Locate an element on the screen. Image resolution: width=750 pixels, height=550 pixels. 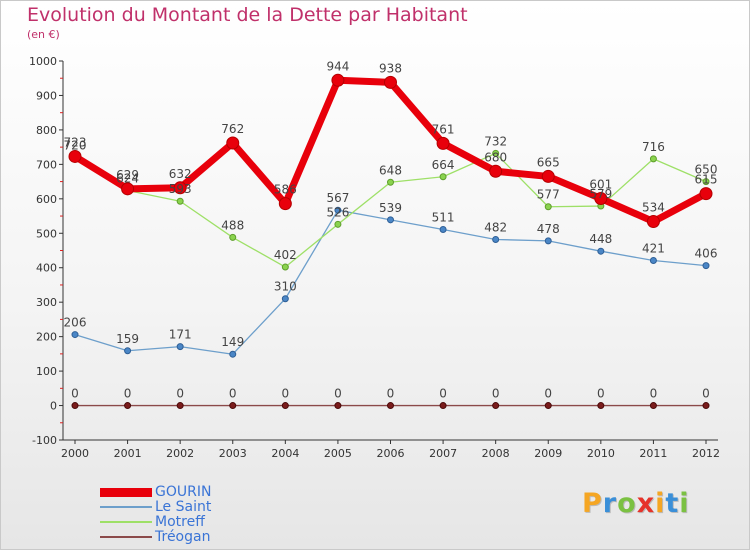
data-label-gourin: 586 is located at coordinates (285, 190).